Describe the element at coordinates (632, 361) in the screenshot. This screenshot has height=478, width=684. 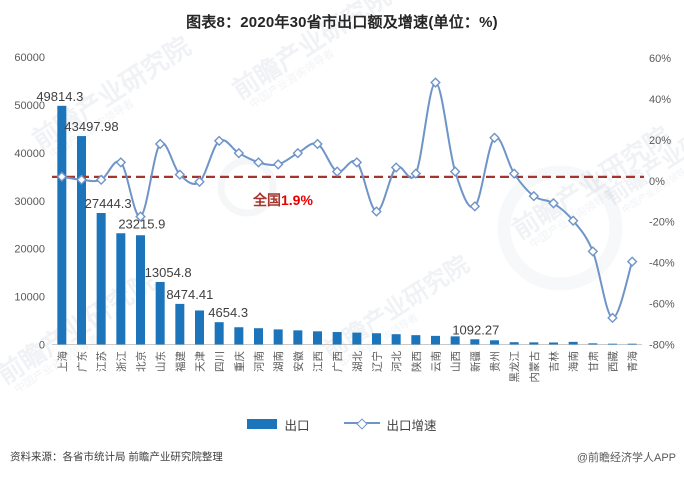
I see `category-label: 青海` at that location.